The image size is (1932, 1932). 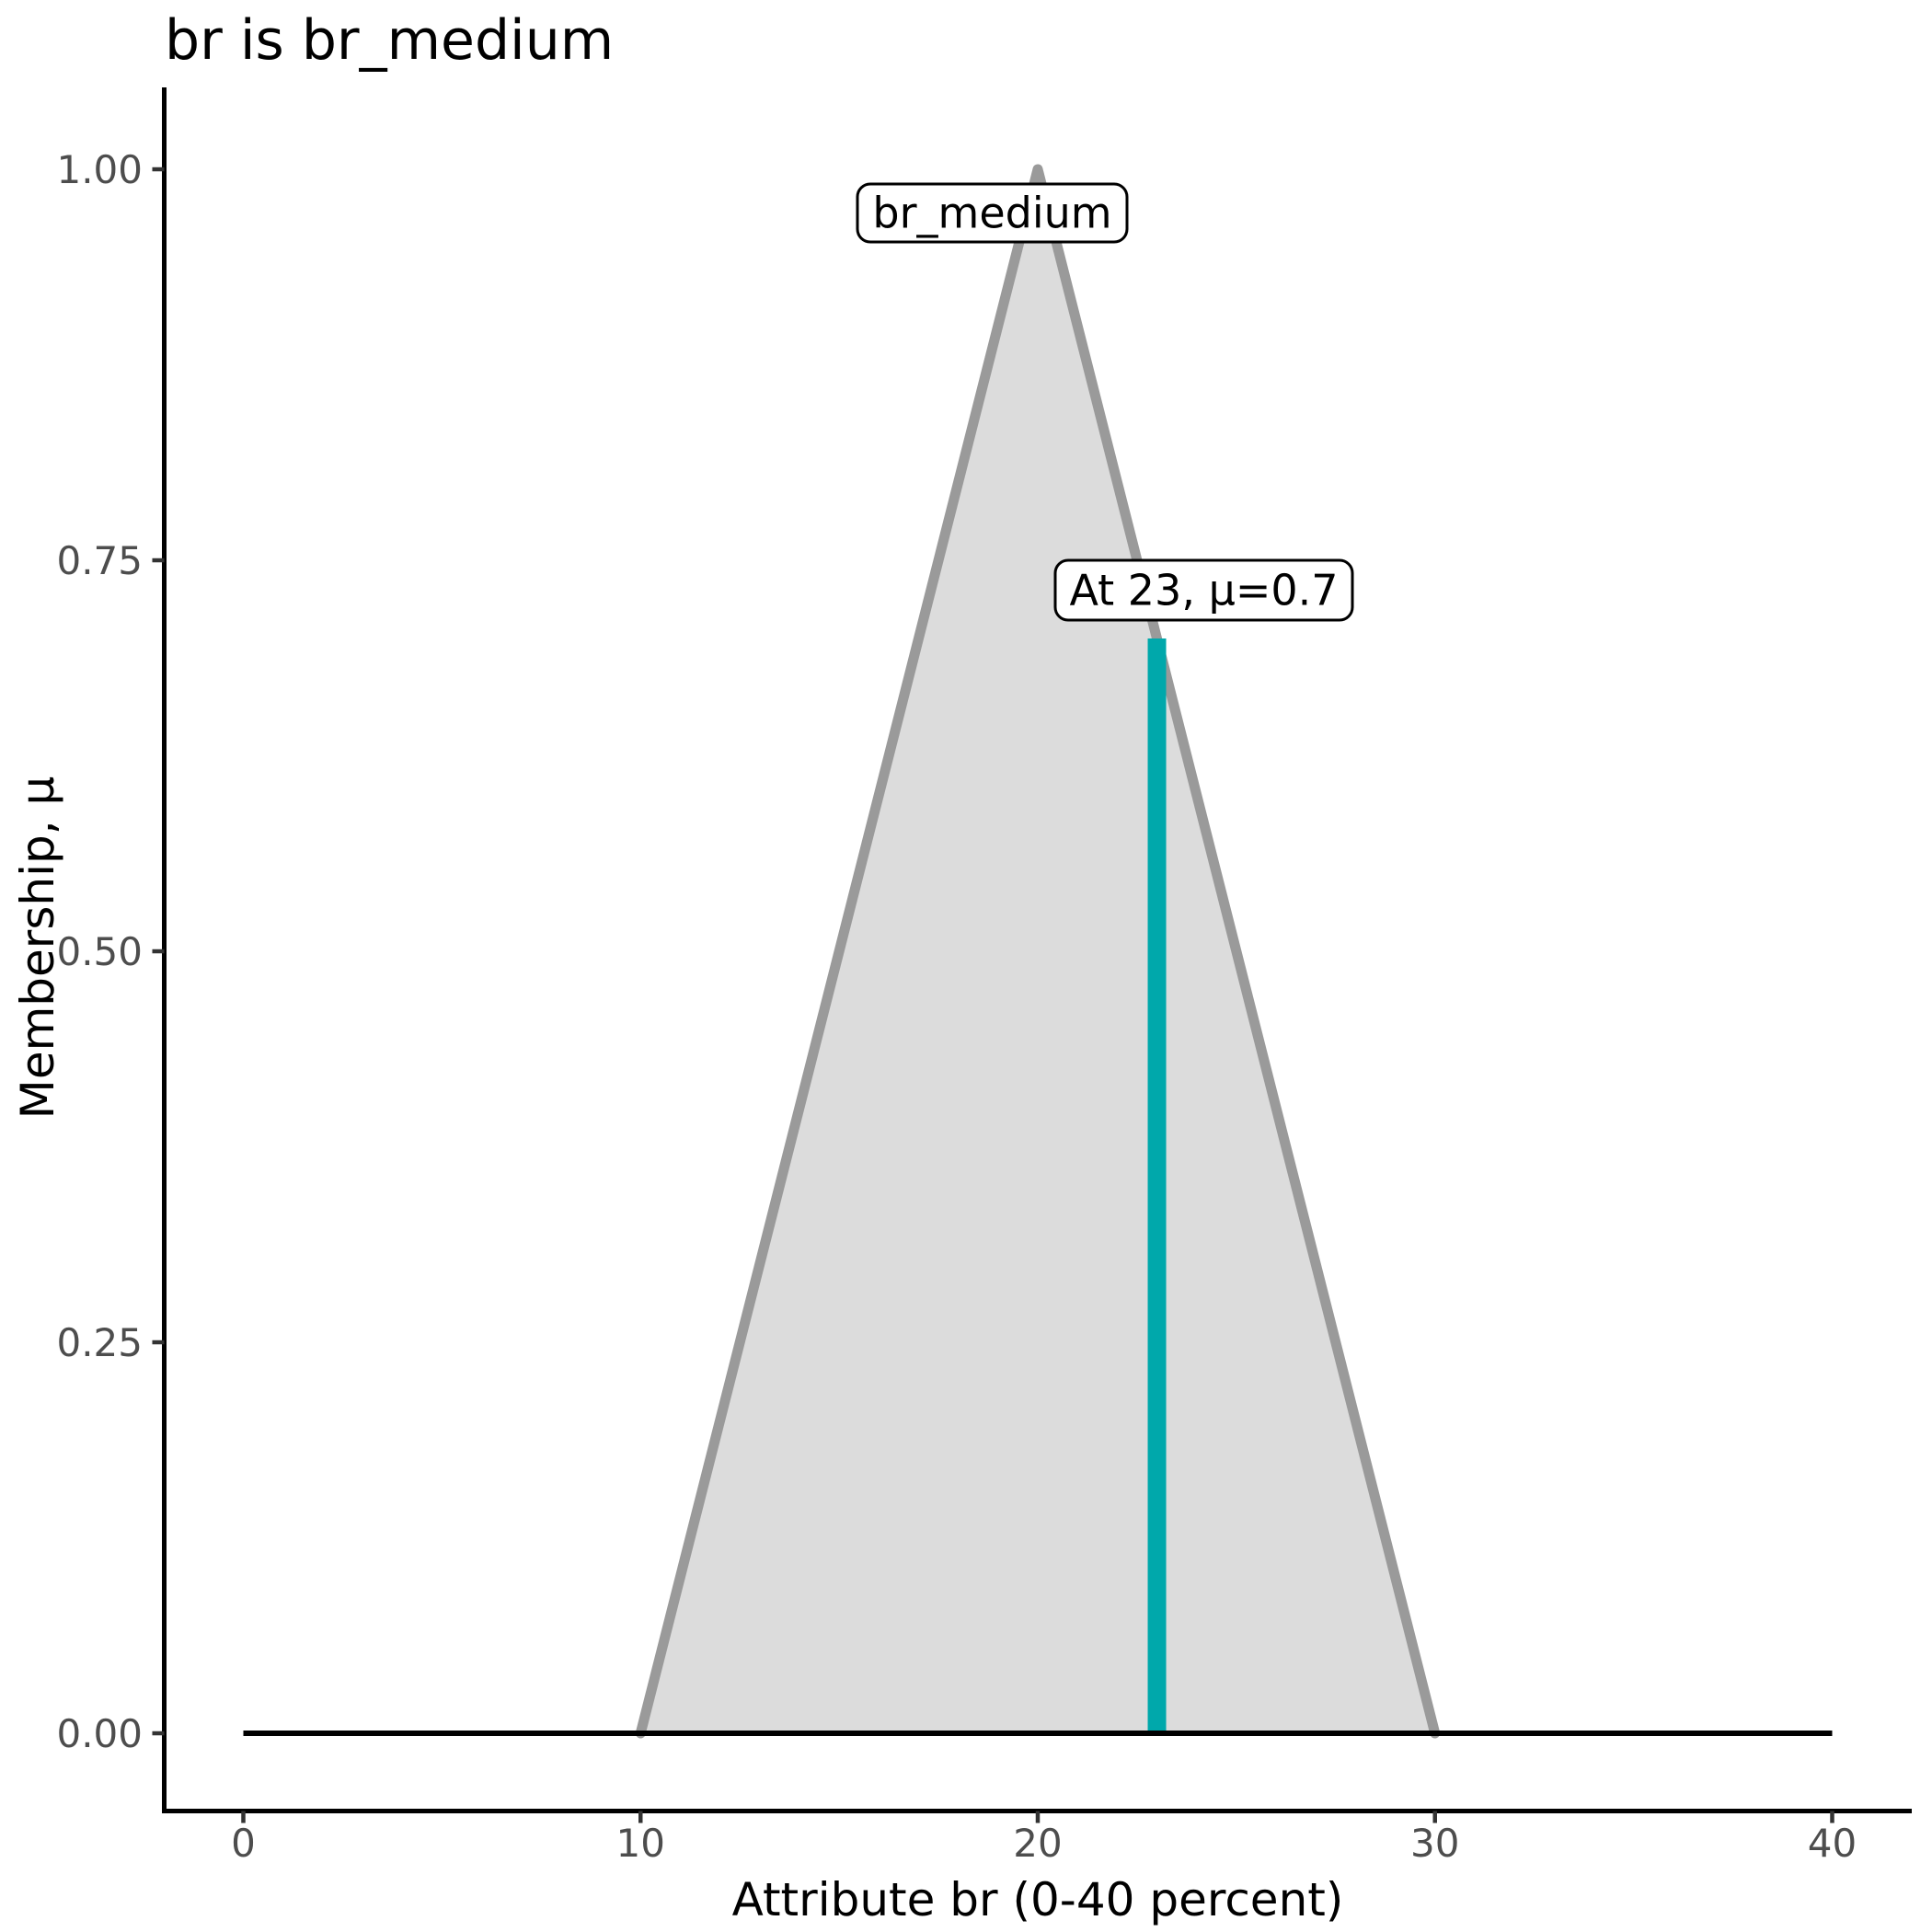 What do you see at coordinates (1038, 1899) in the screenshot?
I see `x-axis-title: Attribute br (0-40 percent)` at bounding box center [1038, 1899].